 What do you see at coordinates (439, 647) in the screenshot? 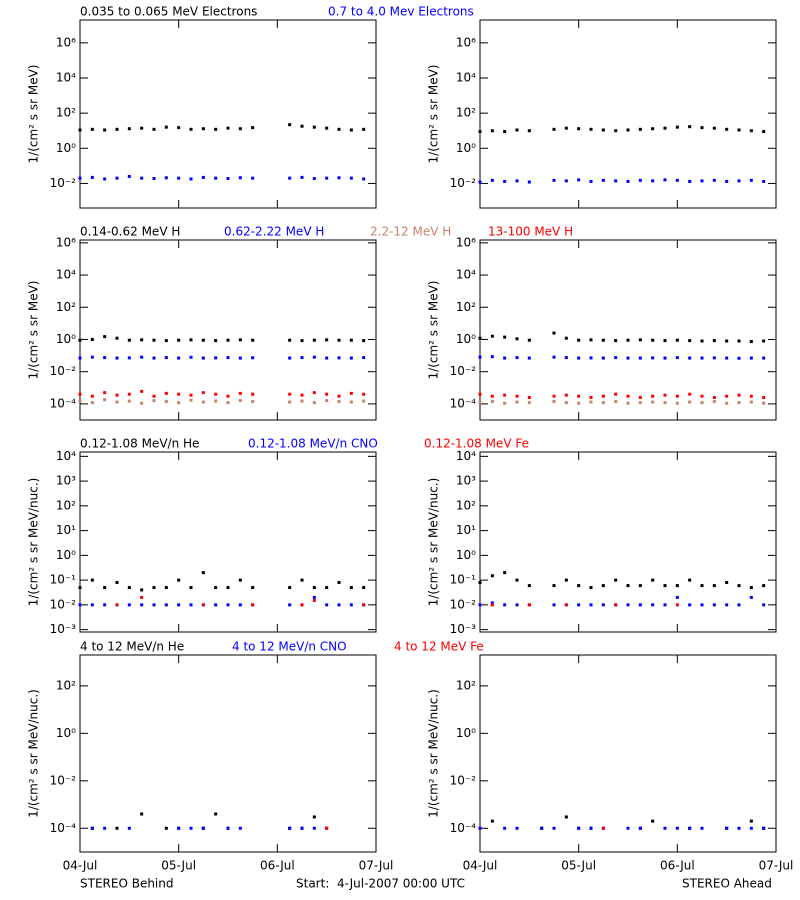
I see `legend-entry: 4 to 12 MeV Fe` at bounding box center [439, 647].